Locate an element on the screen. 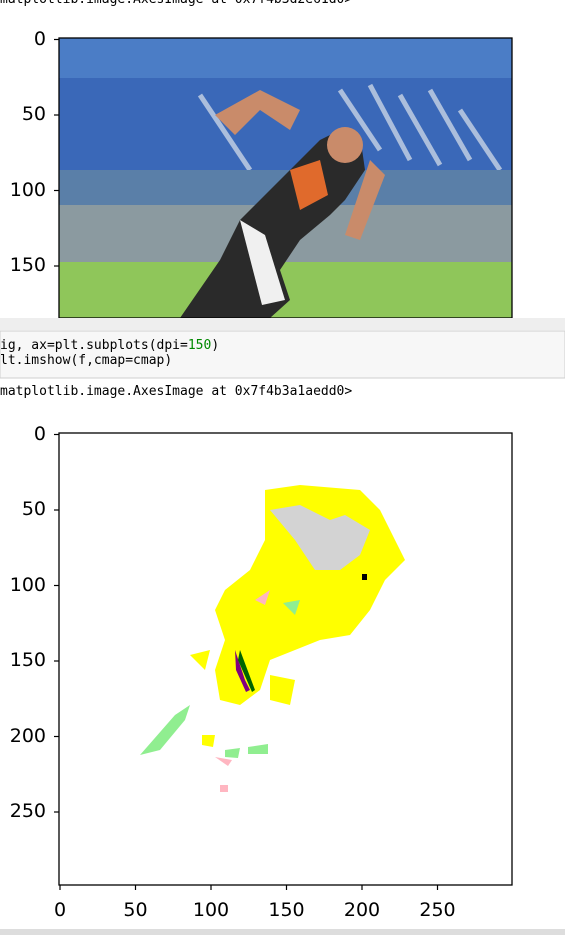 The height and width of the screenshot is (935, 565). code-line: ig, ax=plt.subplots(dpi=150) is located at coordinates (109, 345).